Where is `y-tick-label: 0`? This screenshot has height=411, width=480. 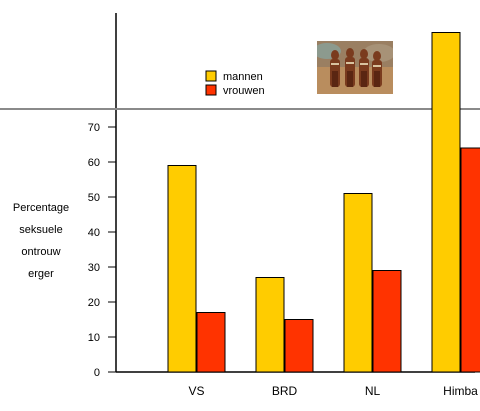 y-tick-label: 0 is located at coordinates (97, 373).